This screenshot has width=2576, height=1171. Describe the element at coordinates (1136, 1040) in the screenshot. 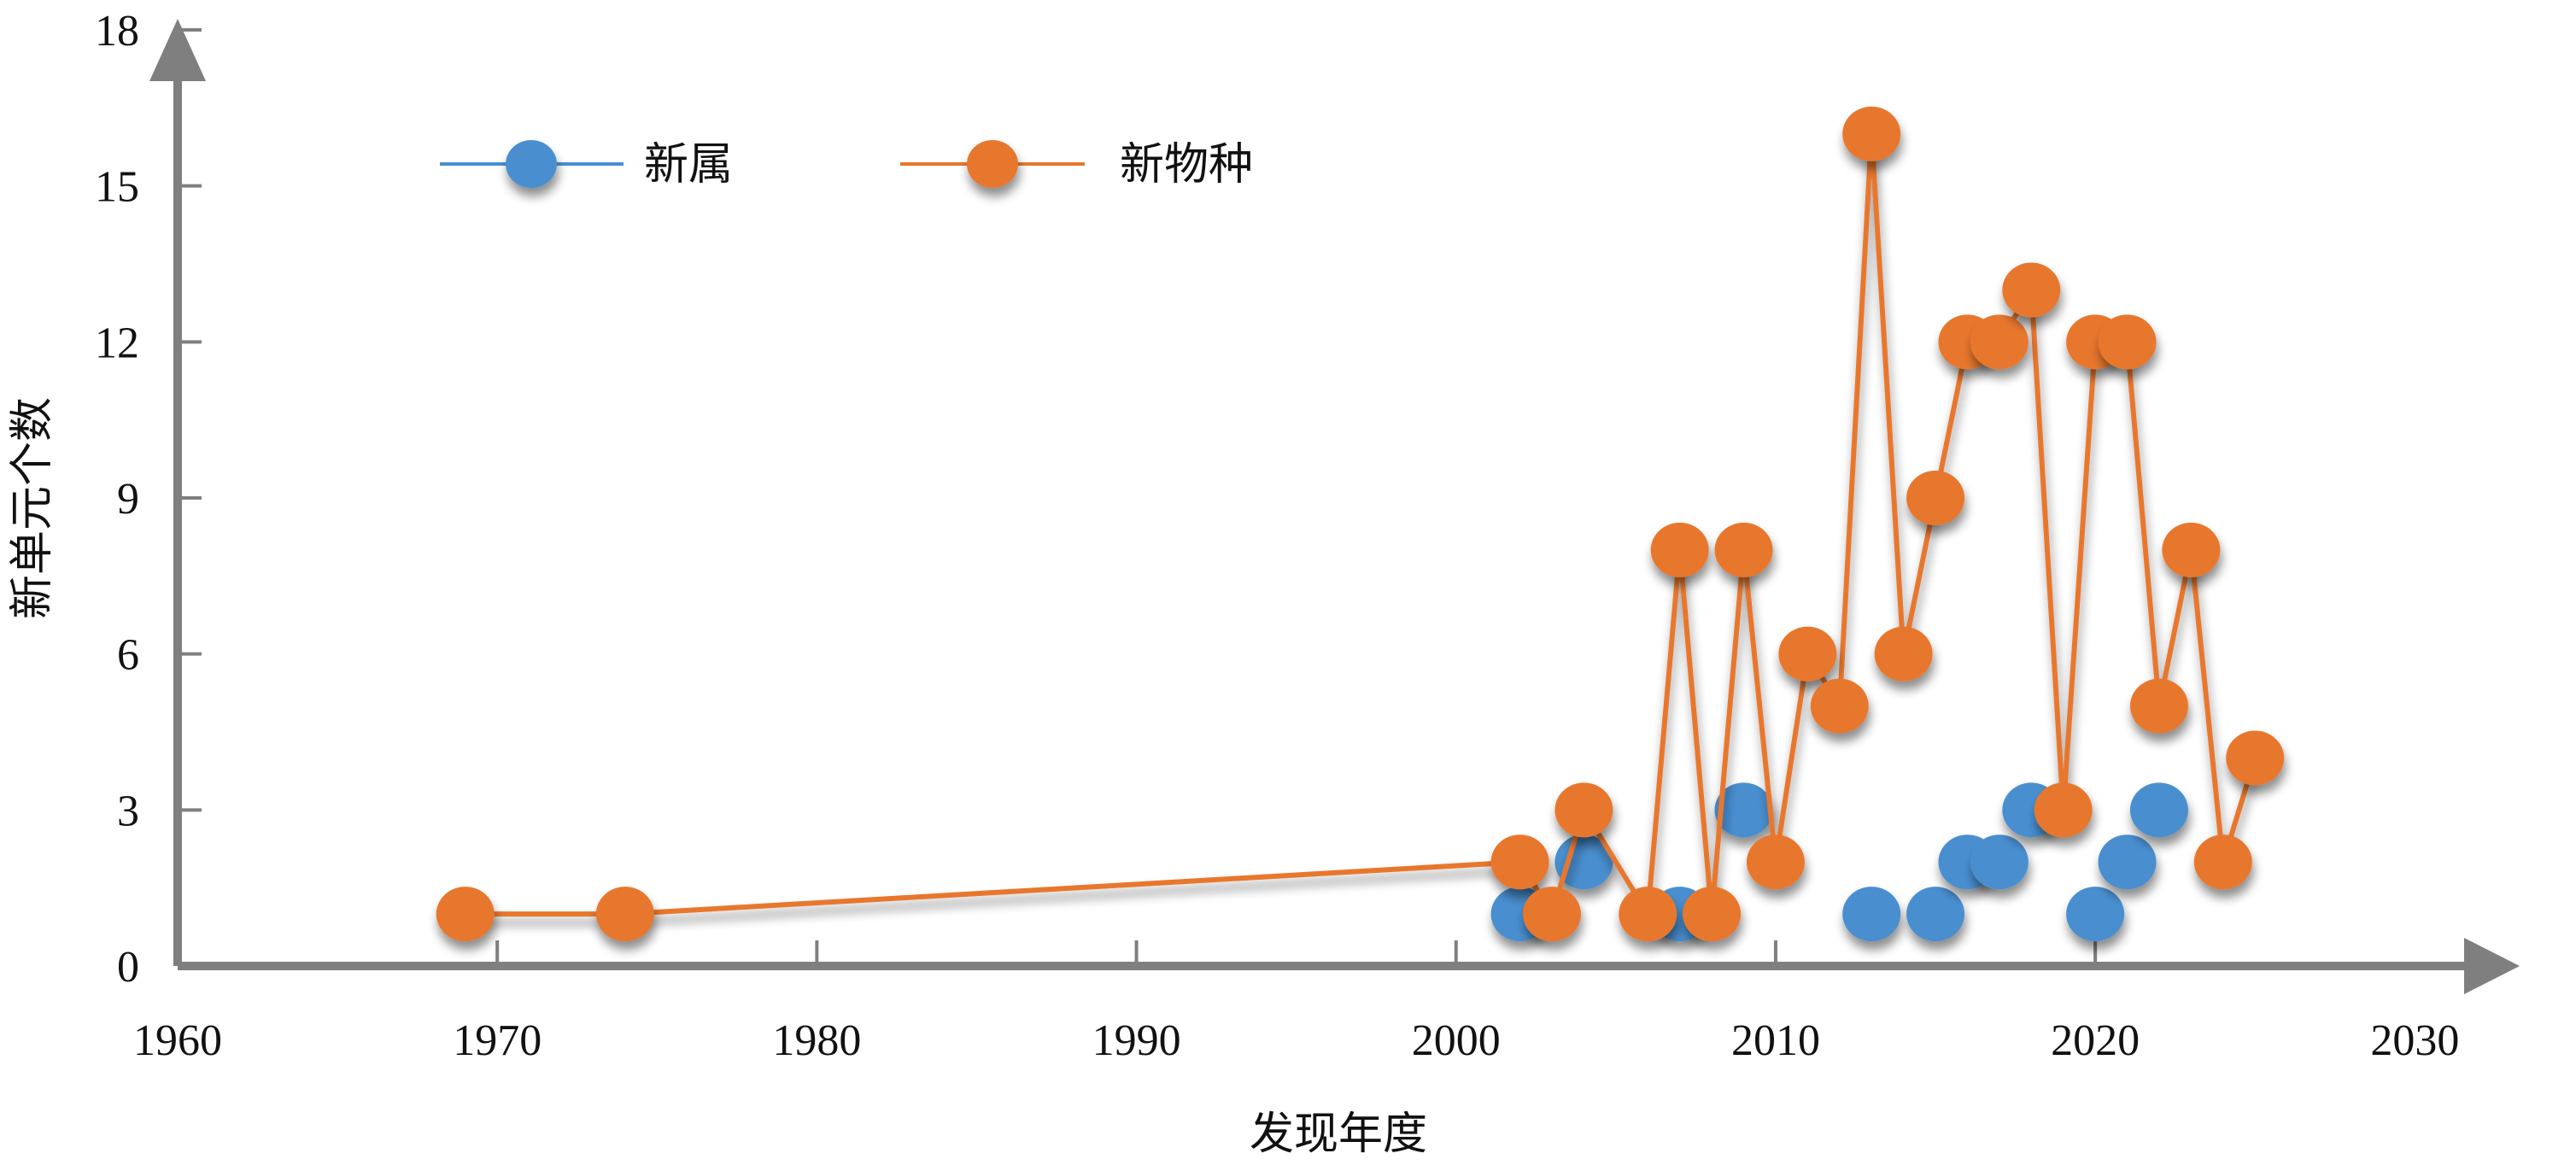

I see `x-tick-label: 1990` at that location.